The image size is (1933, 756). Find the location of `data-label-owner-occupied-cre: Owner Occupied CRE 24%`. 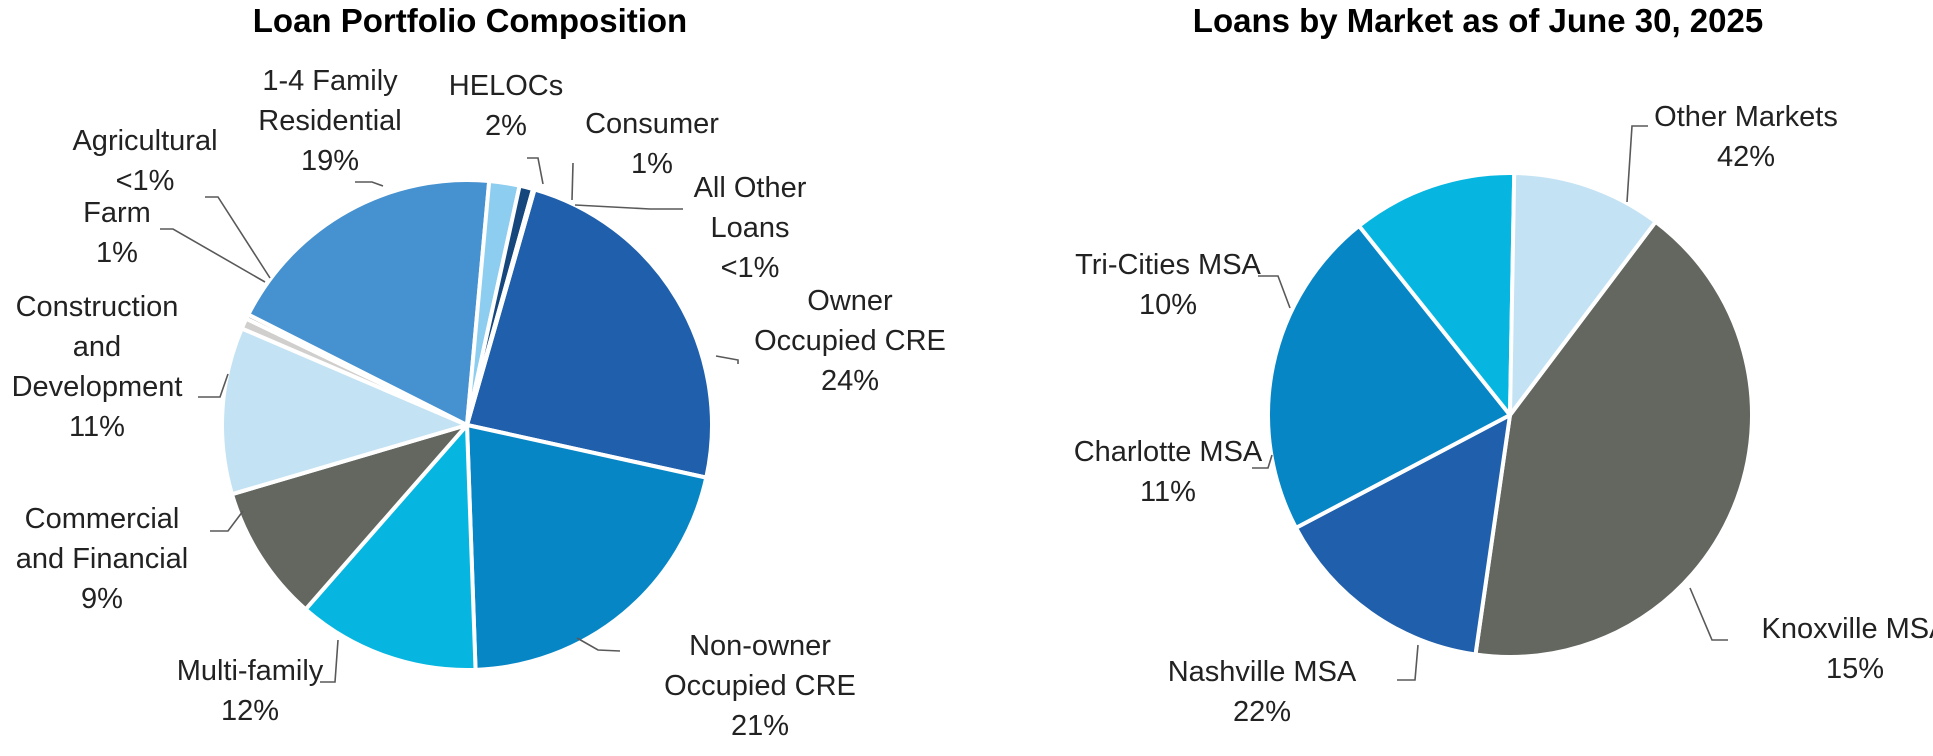

data-label-owner-occupied-cre: Owner Occupied CRE 24% is located at coordinates (850, 341).